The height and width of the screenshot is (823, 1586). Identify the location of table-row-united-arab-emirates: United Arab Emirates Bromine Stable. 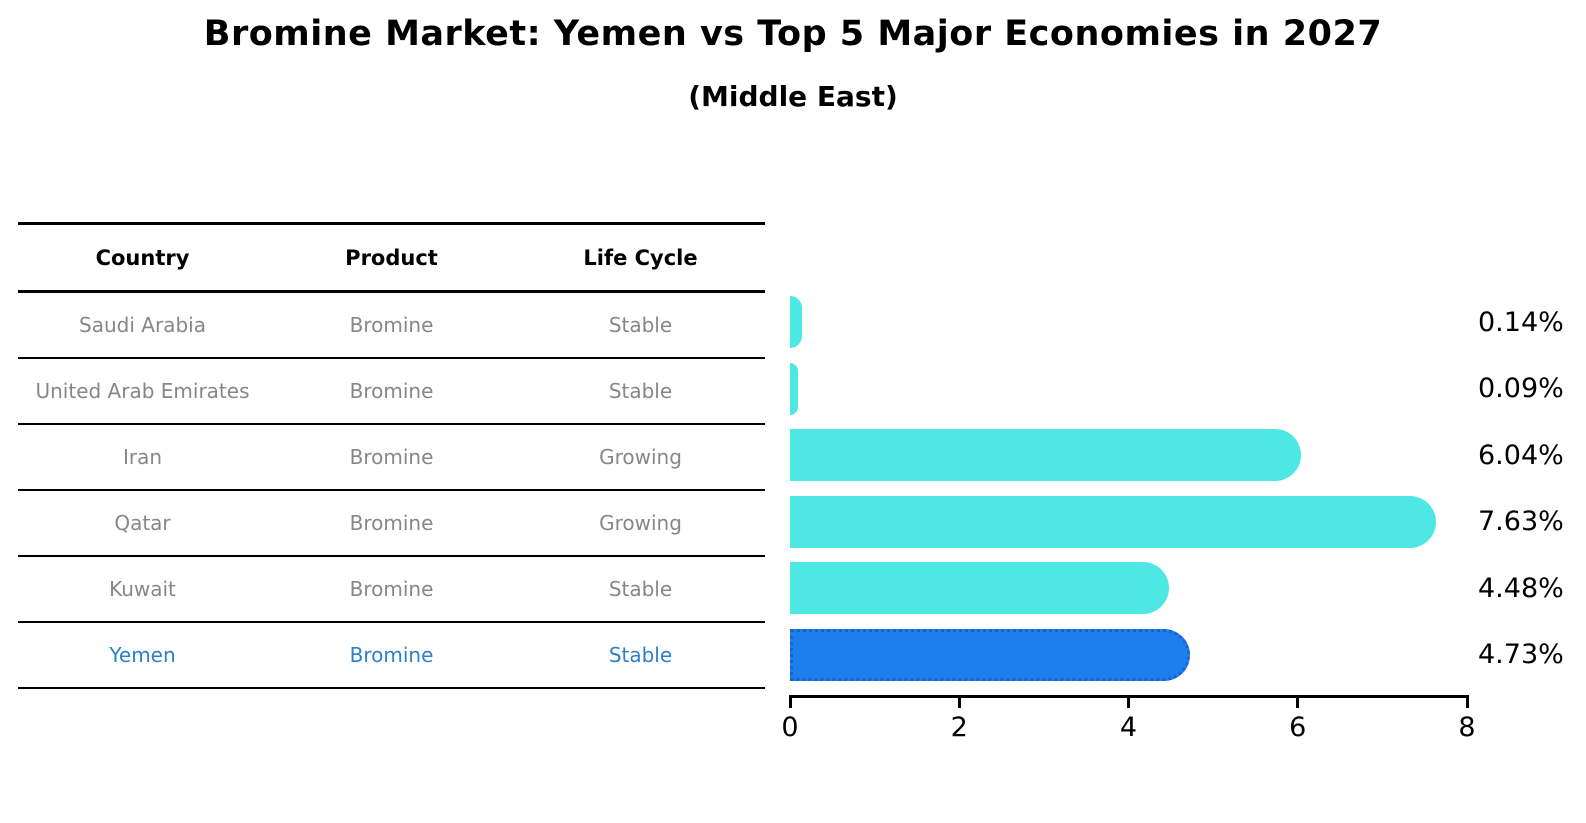
(391, 392).